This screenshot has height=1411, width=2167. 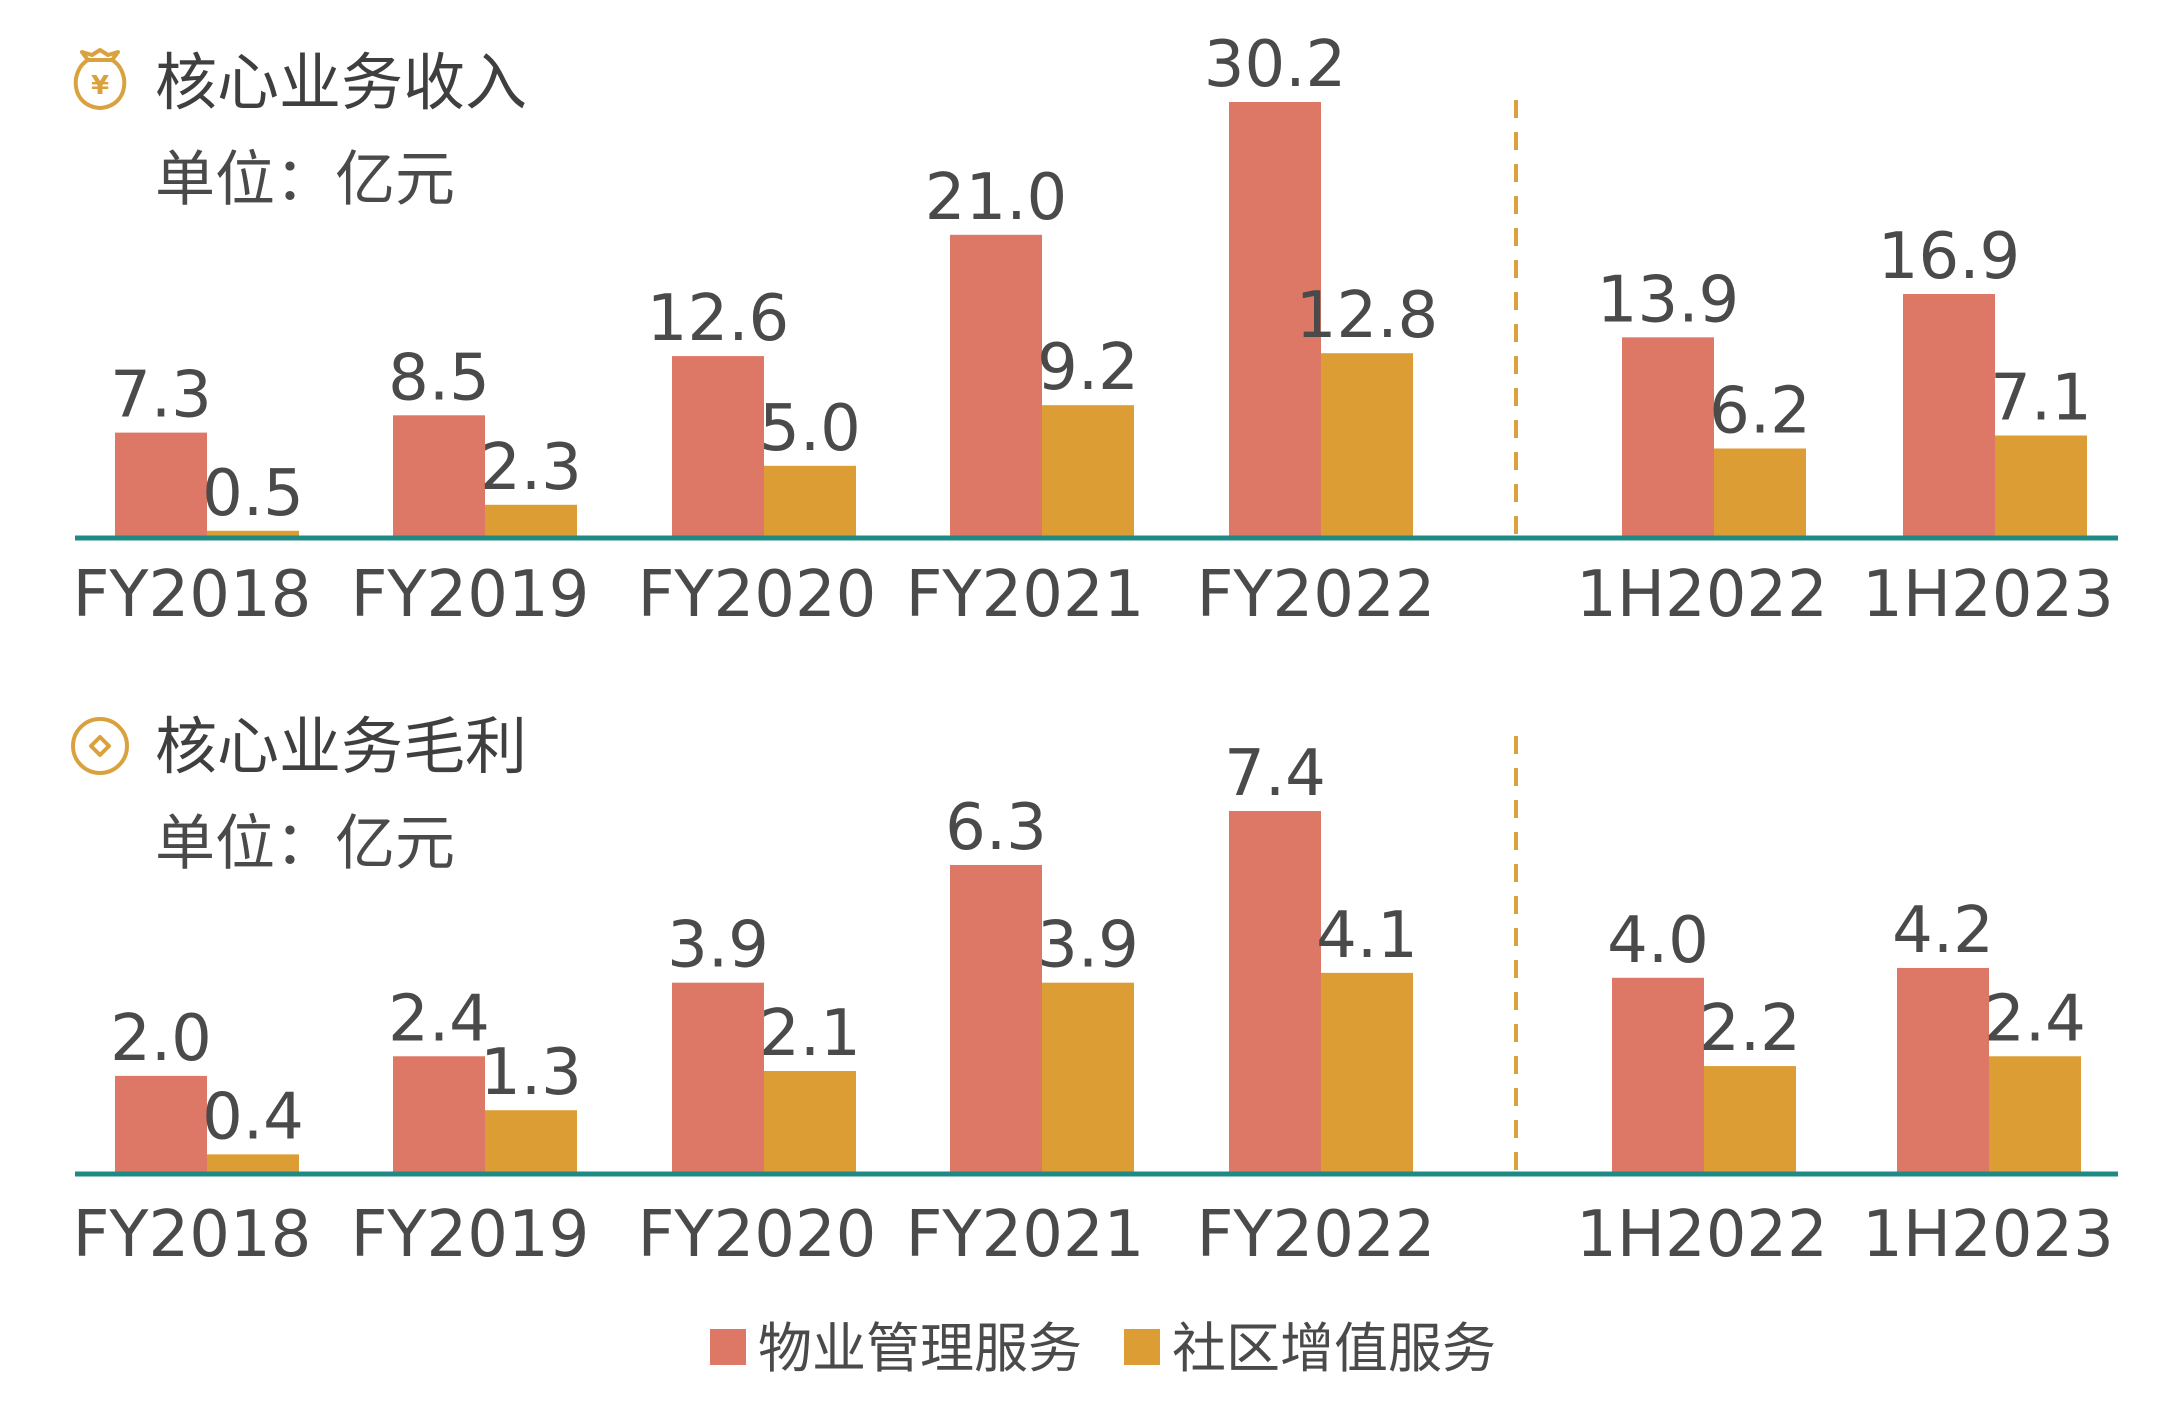 I want to click on data-label-cva-fy2021: 3.9, so click(x=1088, y=946).